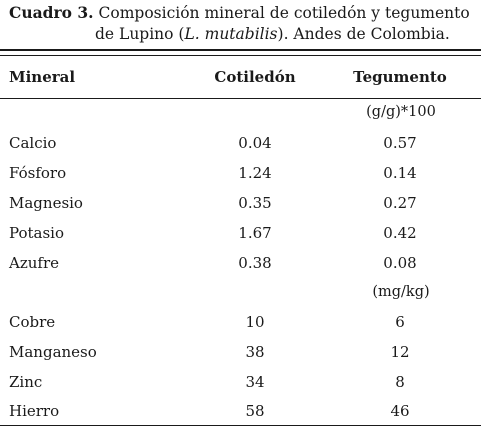 The image size is (481, 434). I want to click on table-row: Zinc 34 8, so click(240, 388).